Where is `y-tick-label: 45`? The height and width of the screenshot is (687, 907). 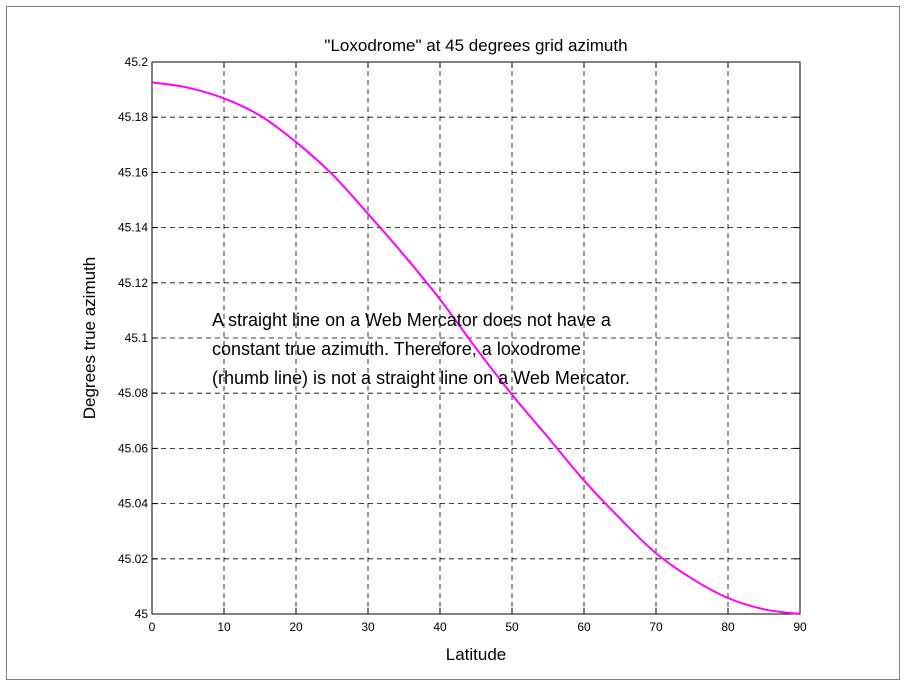 y-tick-label: 45 is located at coordinates (142, 614).